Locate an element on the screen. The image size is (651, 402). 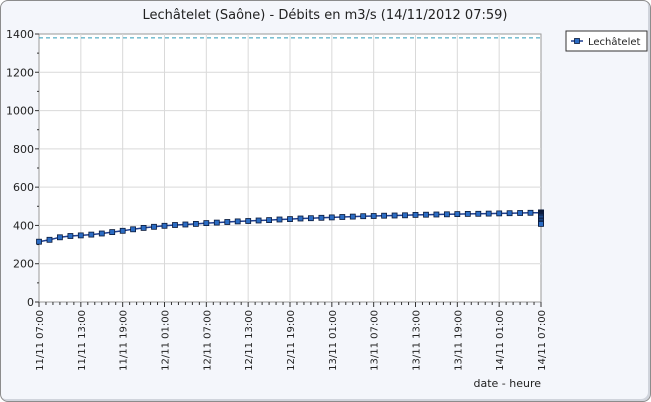
y-tick-label: 1000 is located at coordinates (20, 111).